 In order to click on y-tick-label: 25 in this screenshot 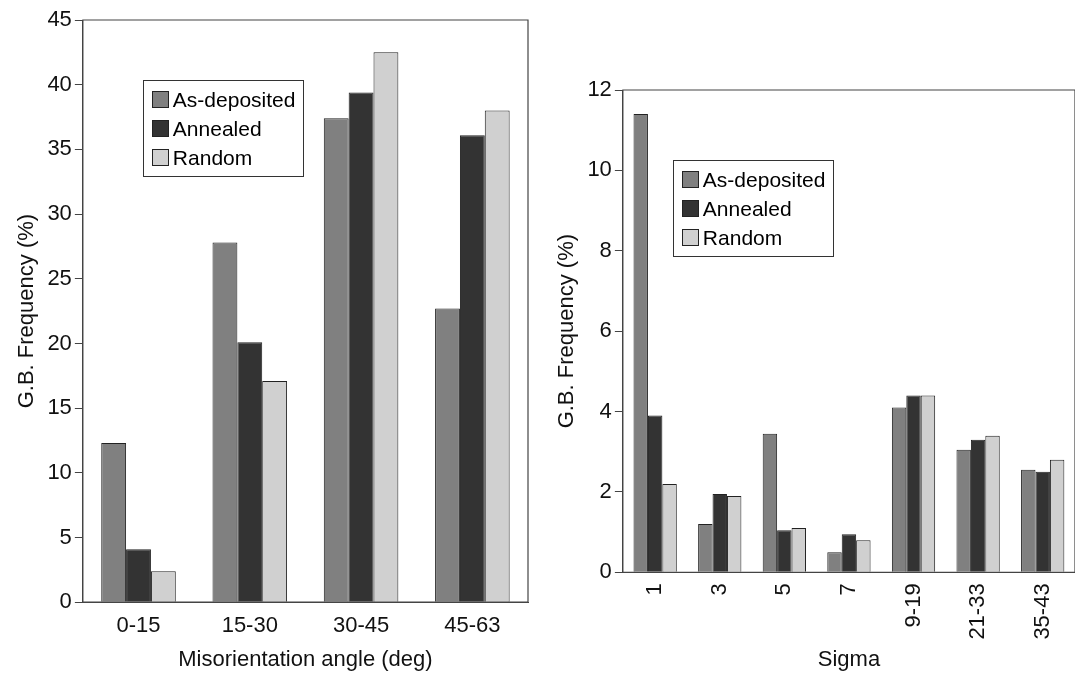, I will do `click(59, 277)`.